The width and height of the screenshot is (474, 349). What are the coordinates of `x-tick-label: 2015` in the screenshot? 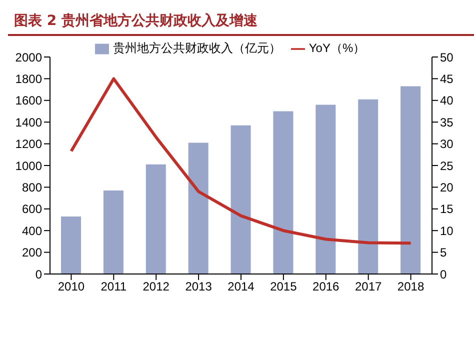 It's located at (284, 287).